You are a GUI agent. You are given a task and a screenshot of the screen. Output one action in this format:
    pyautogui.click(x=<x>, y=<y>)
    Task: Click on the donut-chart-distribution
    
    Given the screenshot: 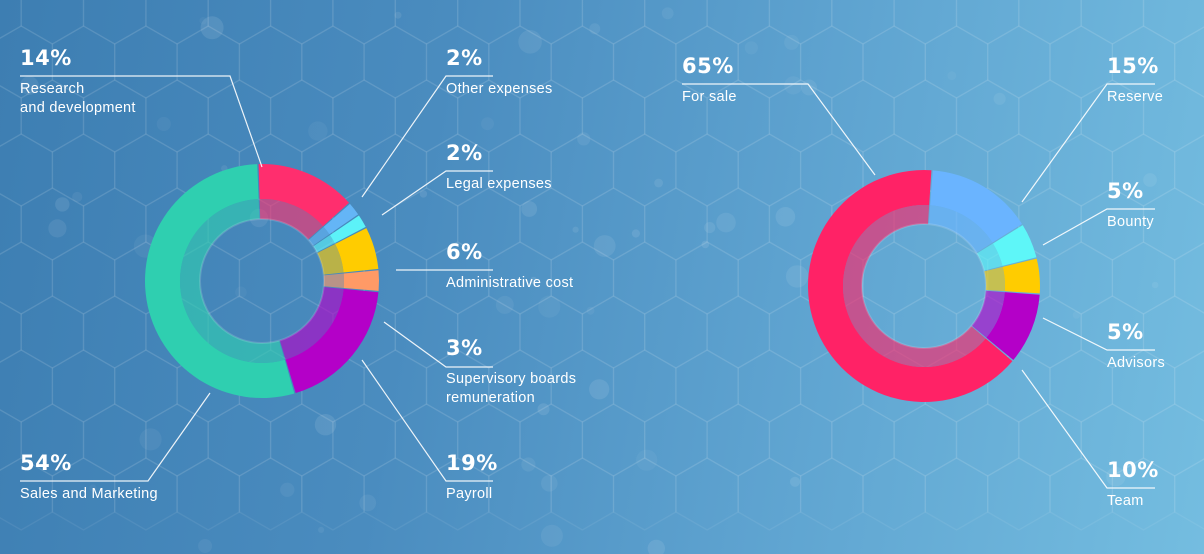 What is the action you would take?
    pyautogui.click(x=923, y=286)
    